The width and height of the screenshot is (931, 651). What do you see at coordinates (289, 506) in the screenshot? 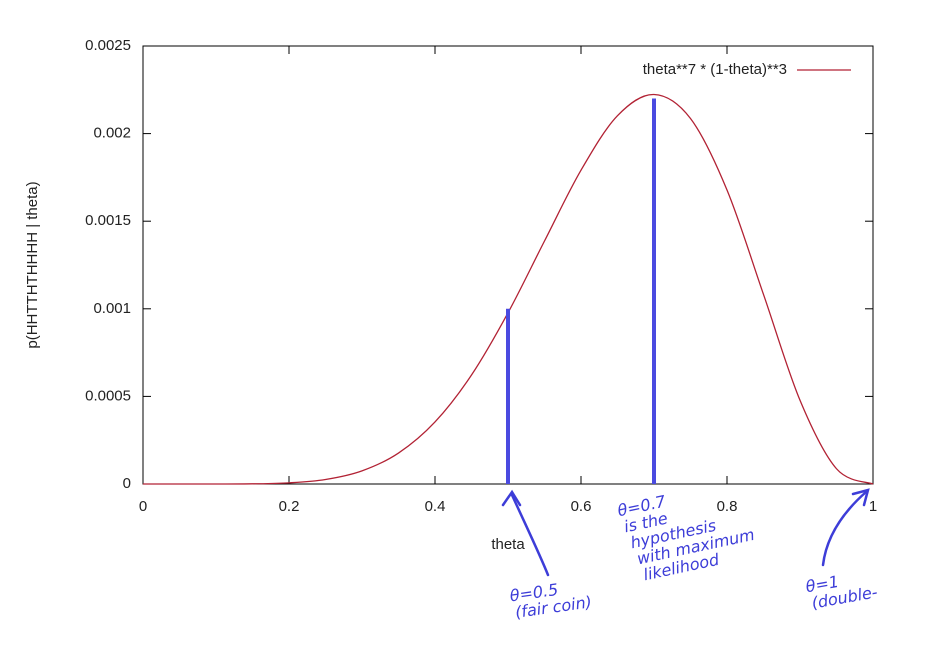
I see `x-tick-label: 0.2` at bounding box center [289, 506].